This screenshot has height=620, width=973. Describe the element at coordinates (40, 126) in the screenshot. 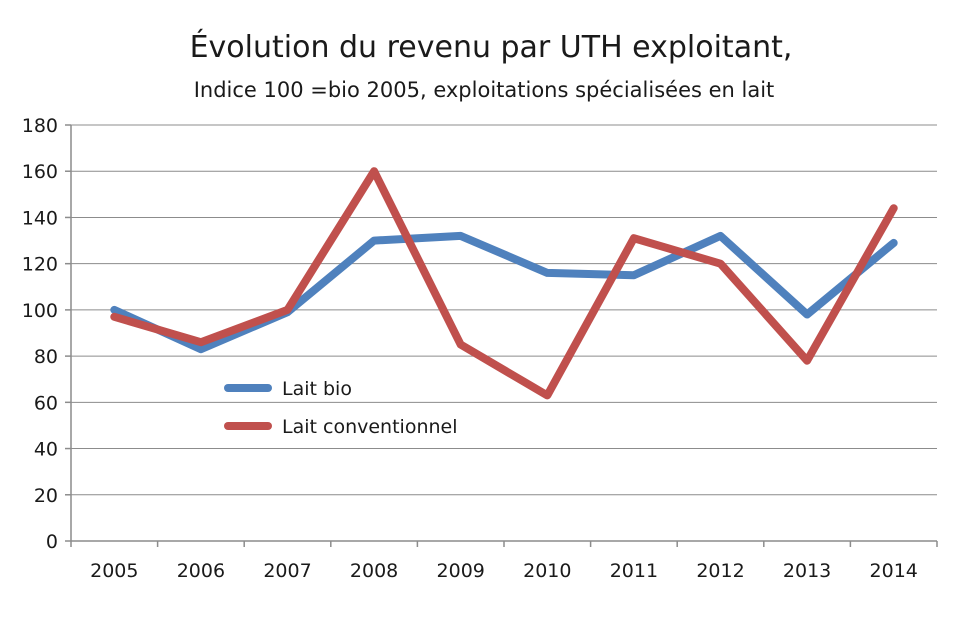

I see `y-tick-label: 180` at that location.